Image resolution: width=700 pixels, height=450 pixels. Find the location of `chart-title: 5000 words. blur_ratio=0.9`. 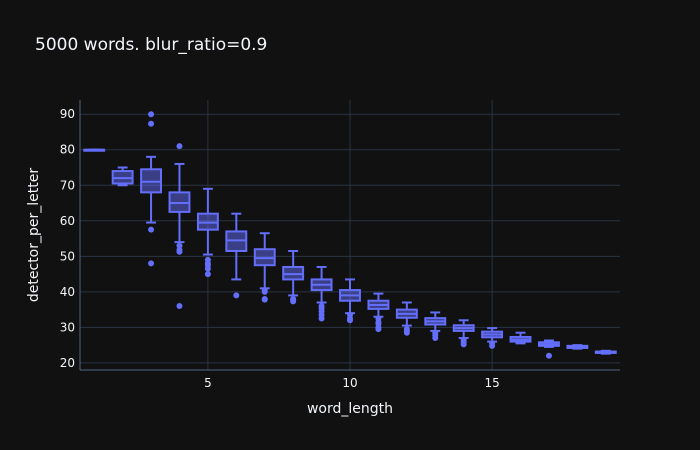

chart-title: 5000 words. blur_ratio=0.9 is located at coordinates (151, 45).